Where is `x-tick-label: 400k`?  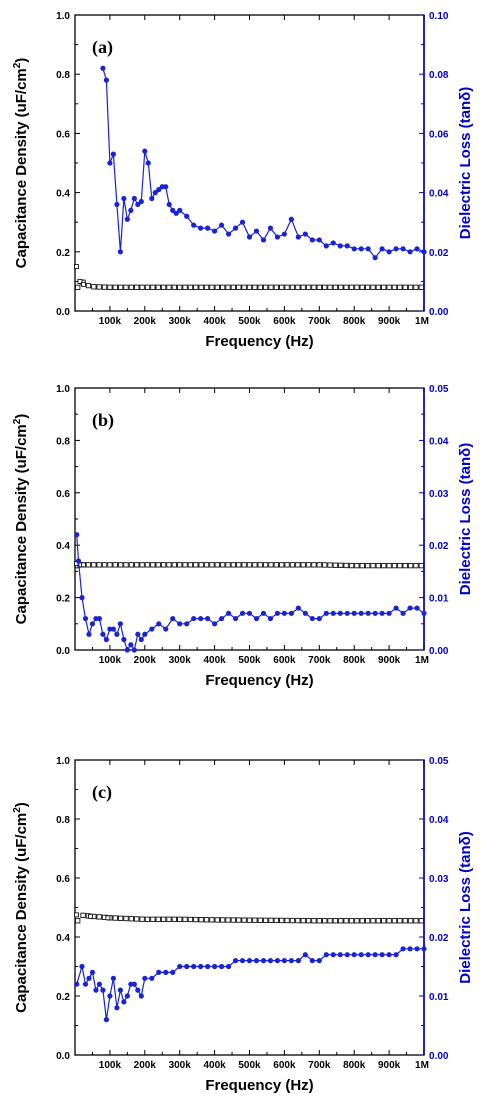
x-tick-label: 400k is located at coordinates (214, 1065).